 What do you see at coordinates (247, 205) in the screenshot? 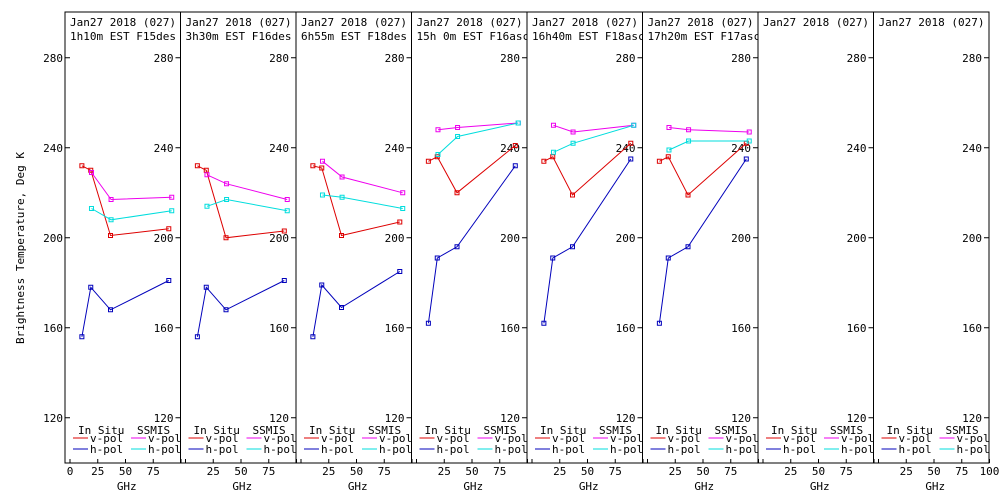
I see `ssmis-hpol-line` at bounding box center [247, 205].